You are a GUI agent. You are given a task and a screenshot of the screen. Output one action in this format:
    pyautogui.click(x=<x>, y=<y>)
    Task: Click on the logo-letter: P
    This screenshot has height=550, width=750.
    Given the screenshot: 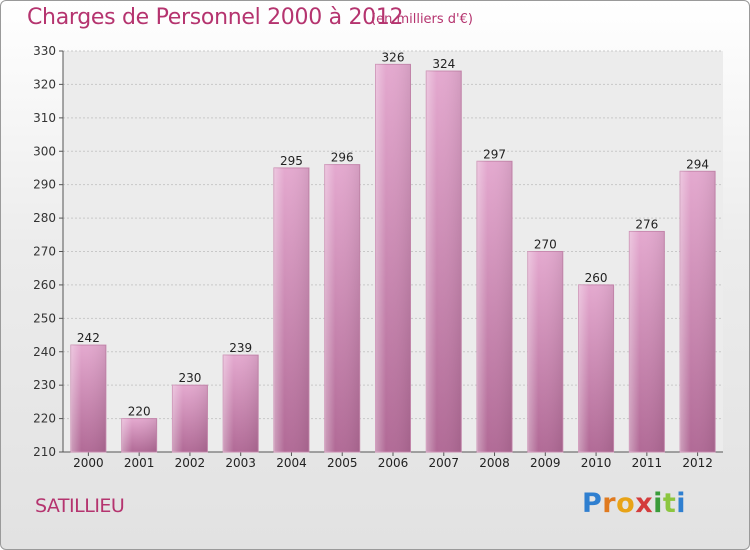 What is the action you would take?
    pyautogui.click(x=592, y=503)
    